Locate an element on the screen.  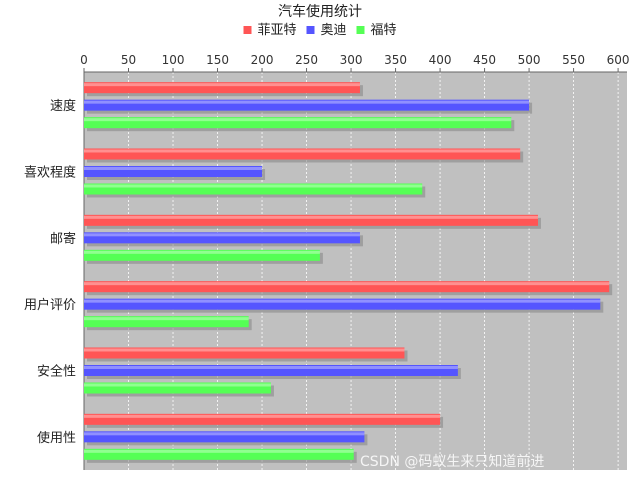
watermark: CSDN @码蚁生来只知道前进 is located at coordinates (452, 461).